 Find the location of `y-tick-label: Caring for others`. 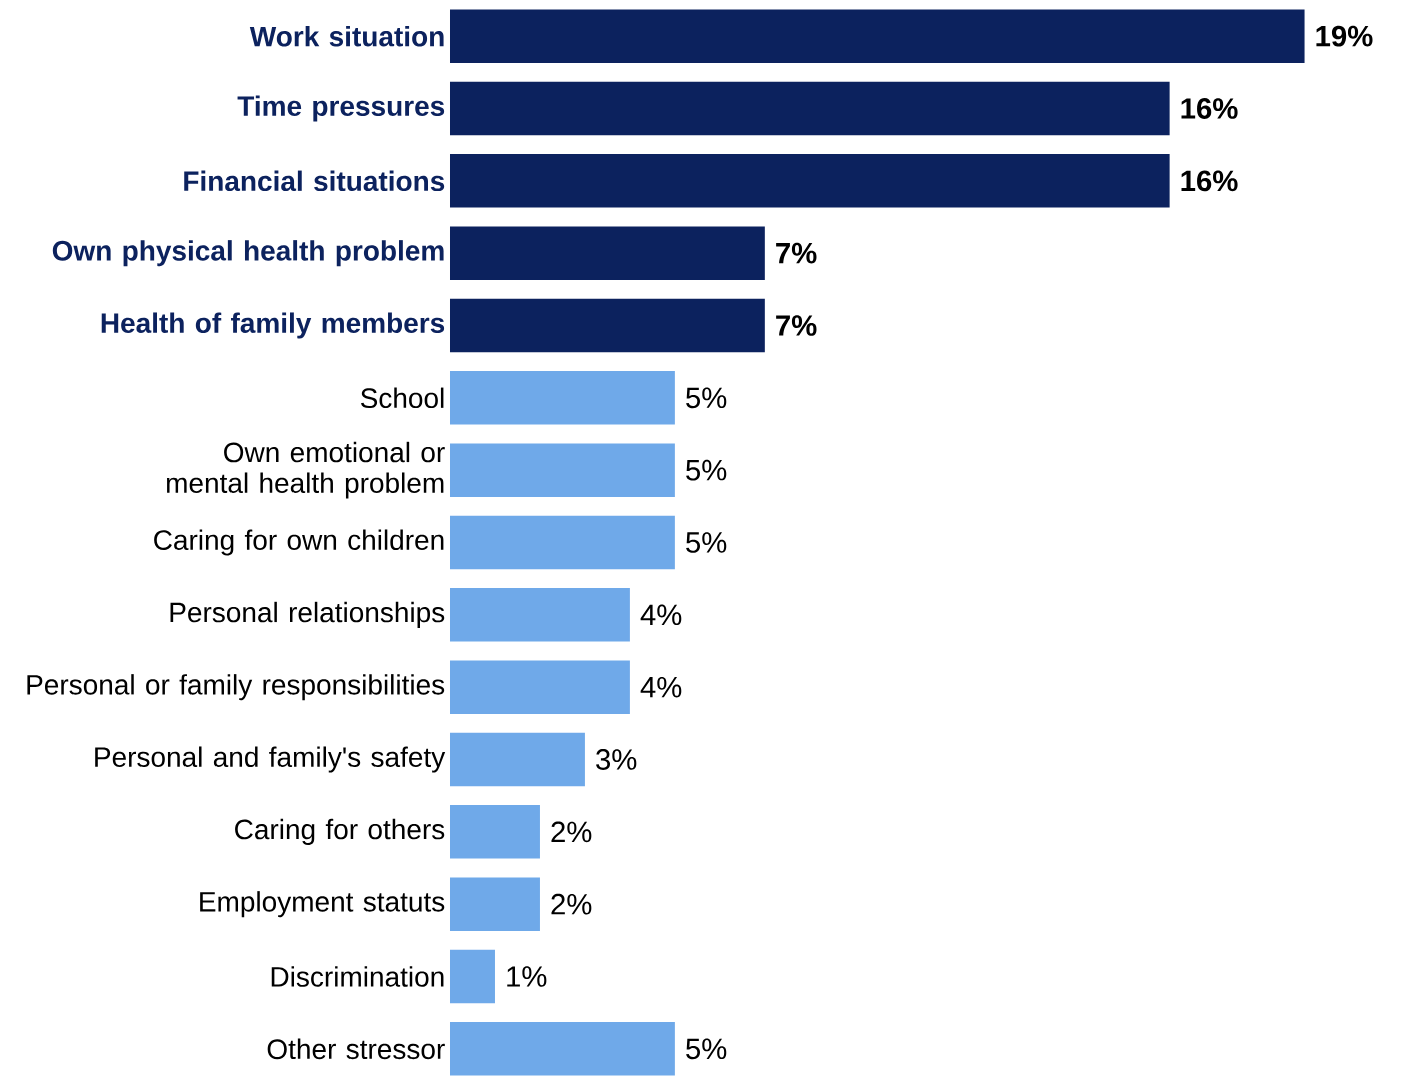

y-tick-label: Caring for others is located at coordinates (340, 831).